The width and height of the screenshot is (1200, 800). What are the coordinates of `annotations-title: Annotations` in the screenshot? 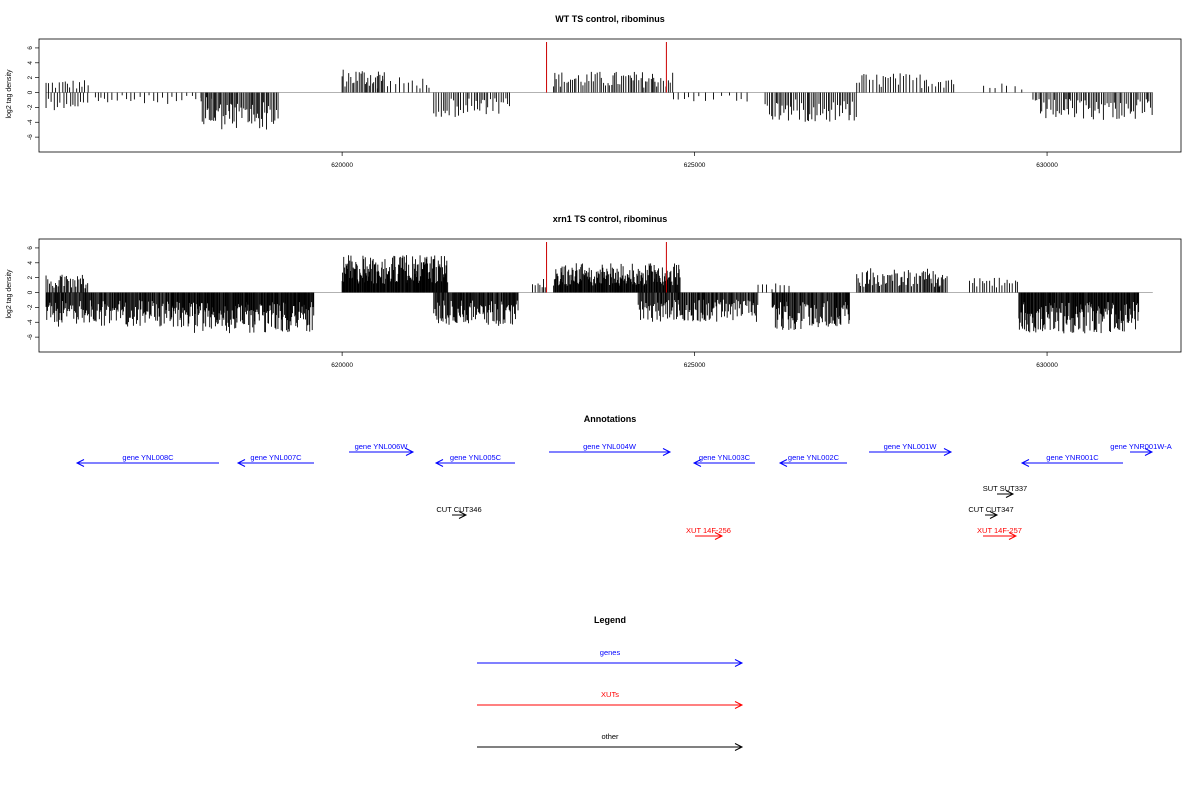 It's located at (610, 419).